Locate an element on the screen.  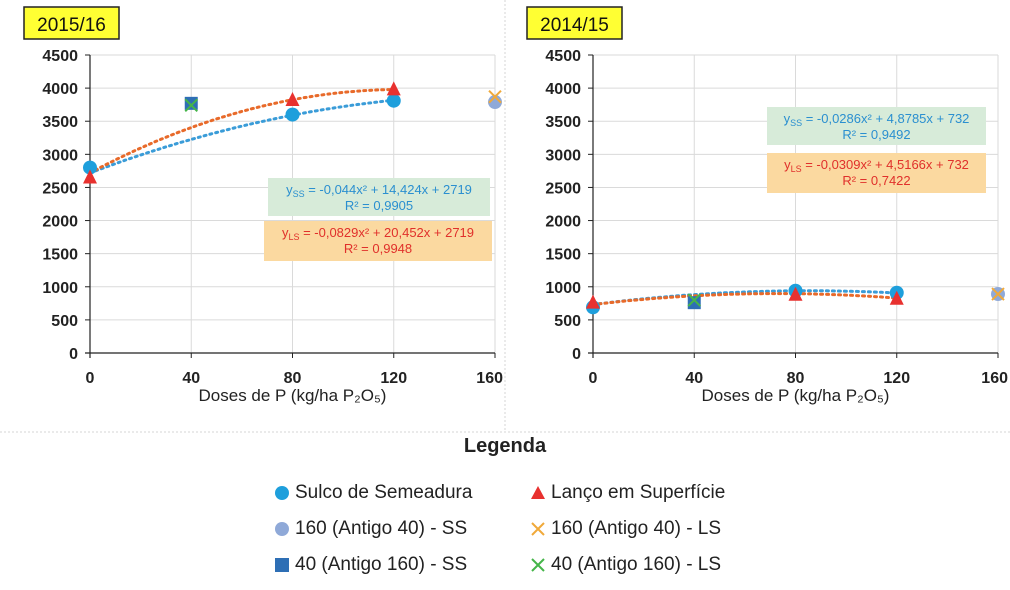
legend-label: 40 (Antigo 160) - LS is located at coordinates (636, 564).